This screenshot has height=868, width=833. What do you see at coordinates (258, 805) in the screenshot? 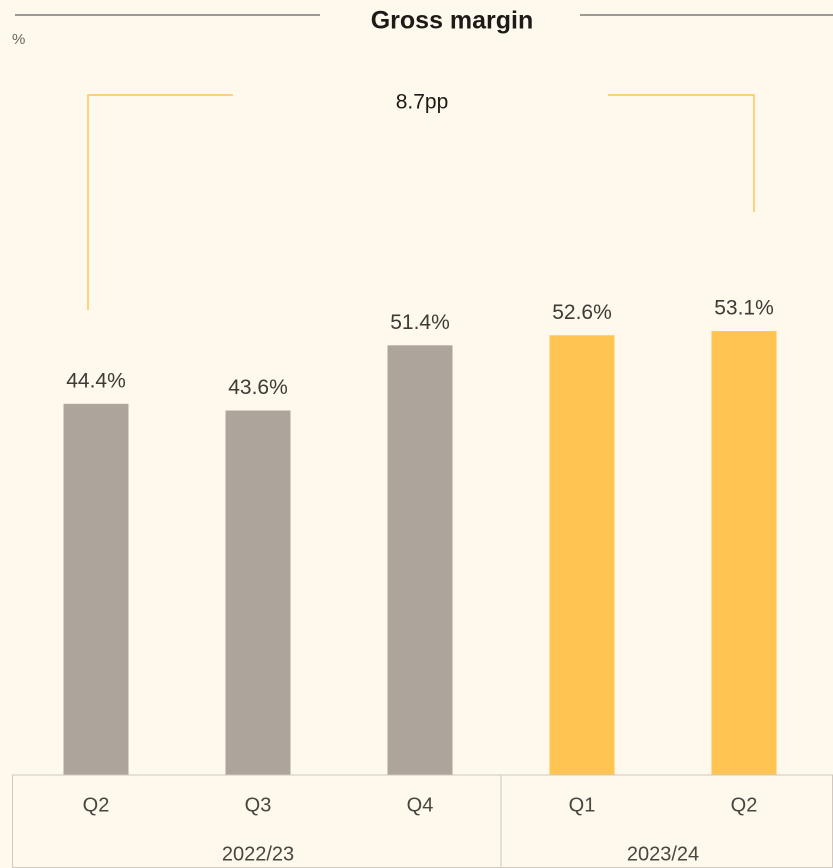
I see `x-tick-label: Q3` at bounding box center [258, 805].